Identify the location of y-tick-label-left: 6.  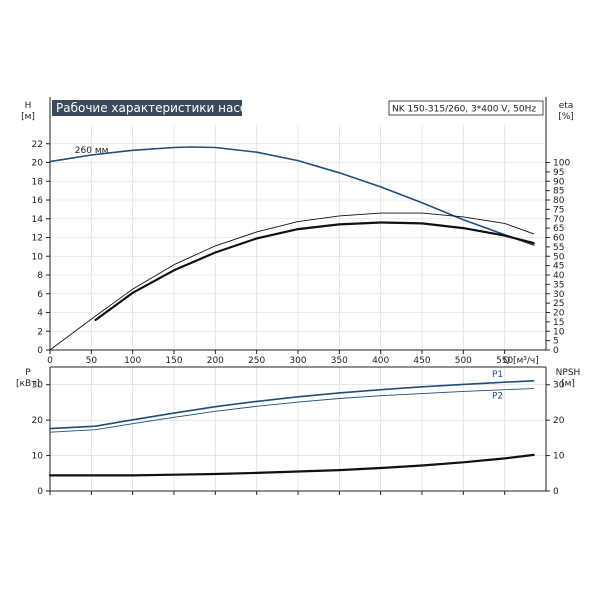
(40, 295).